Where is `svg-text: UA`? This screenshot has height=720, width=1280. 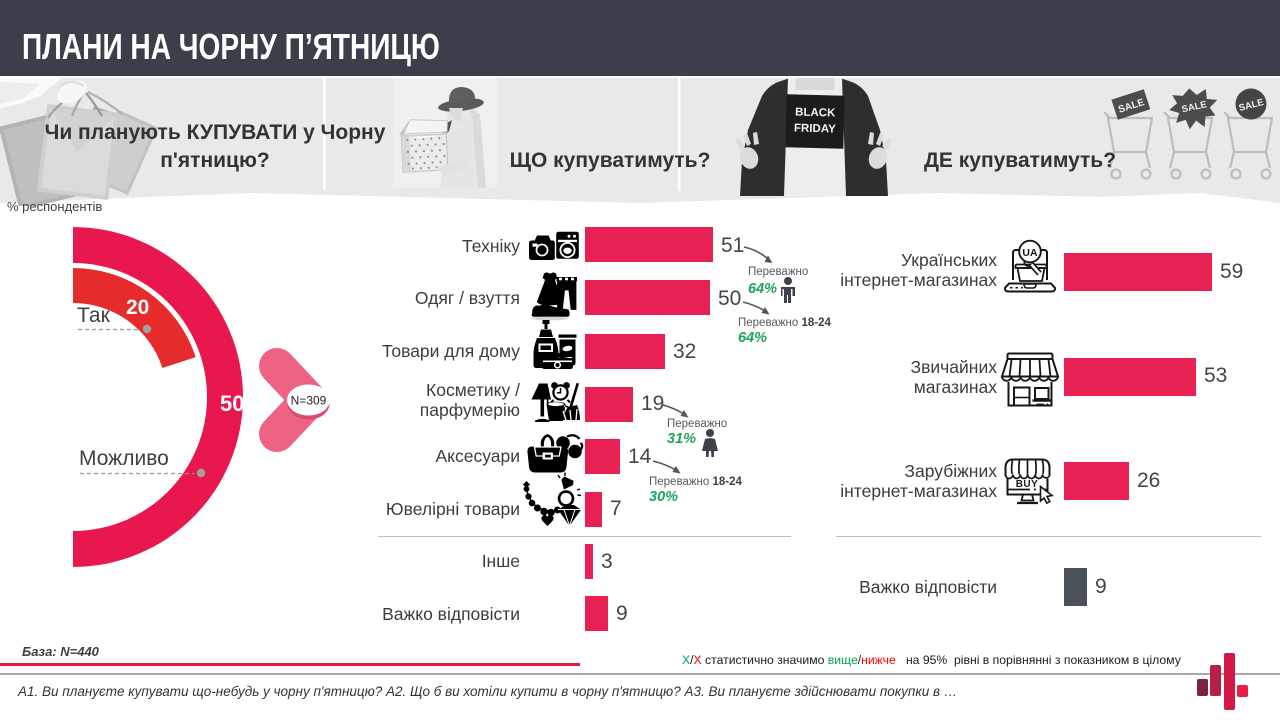 svg-text: UA is located at coordinates (1030, 253).